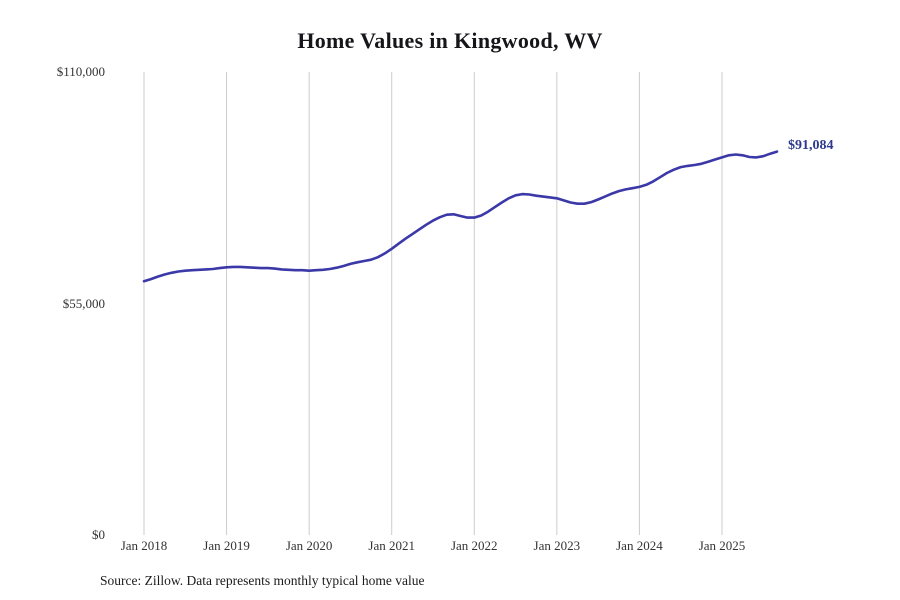  I want to click on x-tick-label: Jan 2019, so click(226, 545).